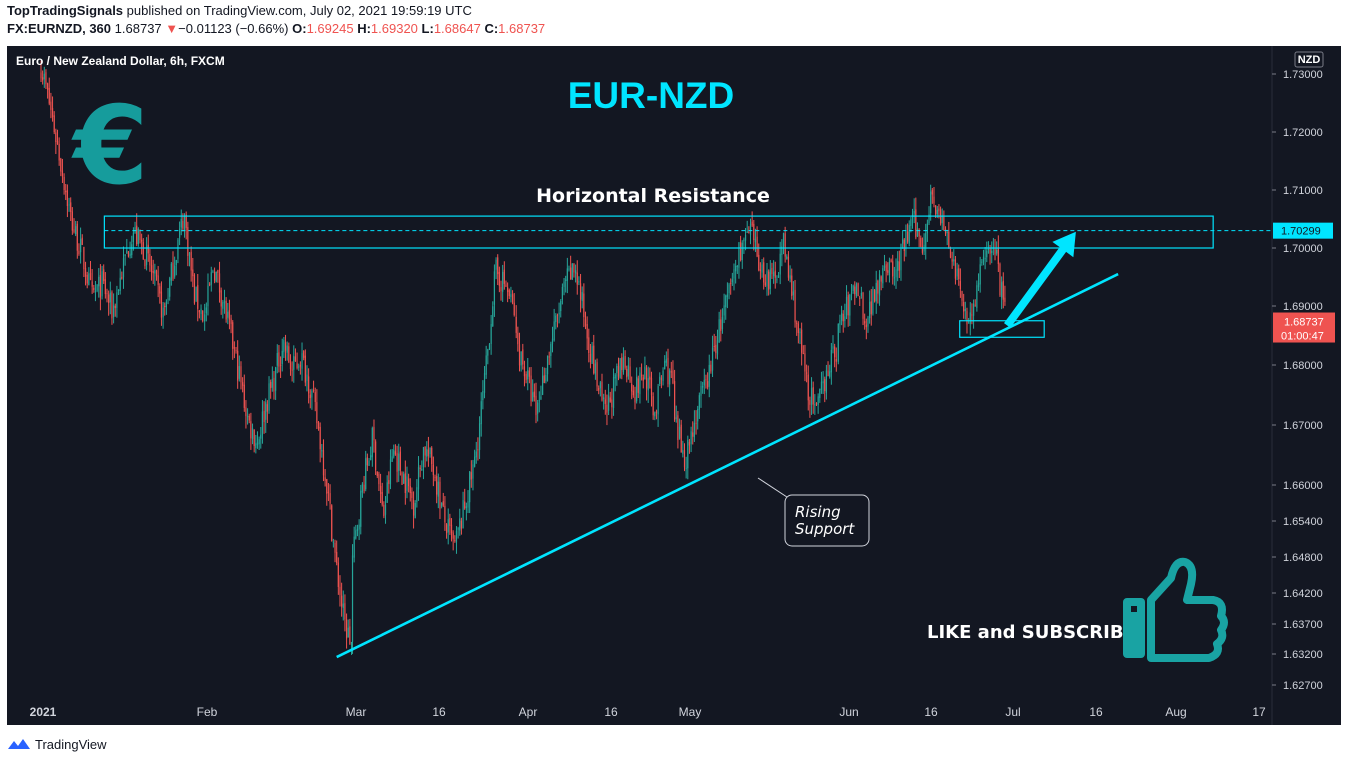 The width and height of the screenshot is (1348, 762). I want to click on subscribe-cta: LIKE and SUBSCRIBE, so click(1031, 632).